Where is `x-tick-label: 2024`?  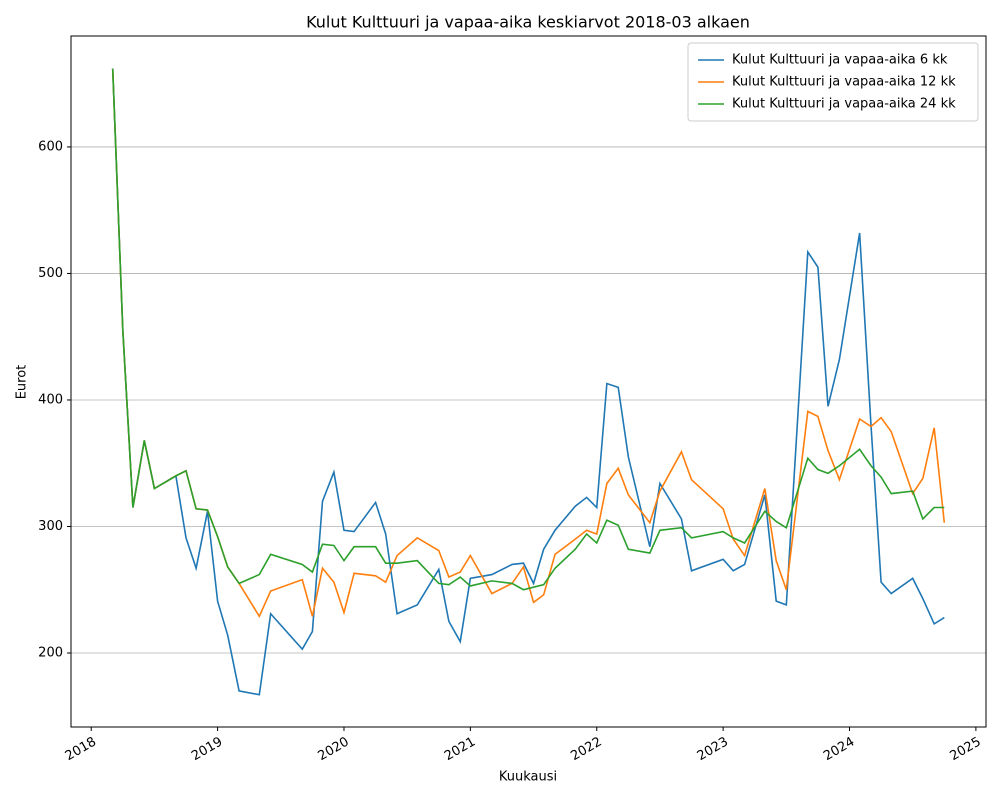 x-tick-label: 2024 is located at coordinates (839, 750).